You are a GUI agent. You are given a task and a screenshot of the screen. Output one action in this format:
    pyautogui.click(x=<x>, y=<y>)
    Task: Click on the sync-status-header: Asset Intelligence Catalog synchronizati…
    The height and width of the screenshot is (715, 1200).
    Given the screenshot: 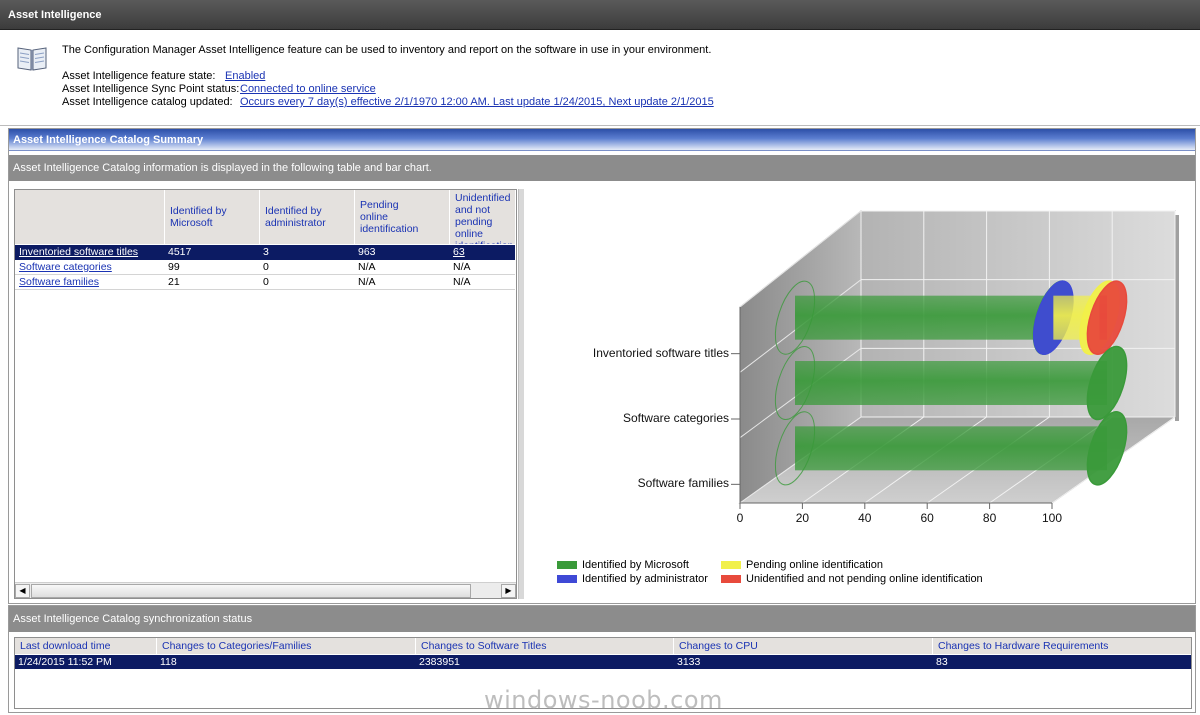 What is the action you would take?
    pyautogui.click(x=602, y=619)
    